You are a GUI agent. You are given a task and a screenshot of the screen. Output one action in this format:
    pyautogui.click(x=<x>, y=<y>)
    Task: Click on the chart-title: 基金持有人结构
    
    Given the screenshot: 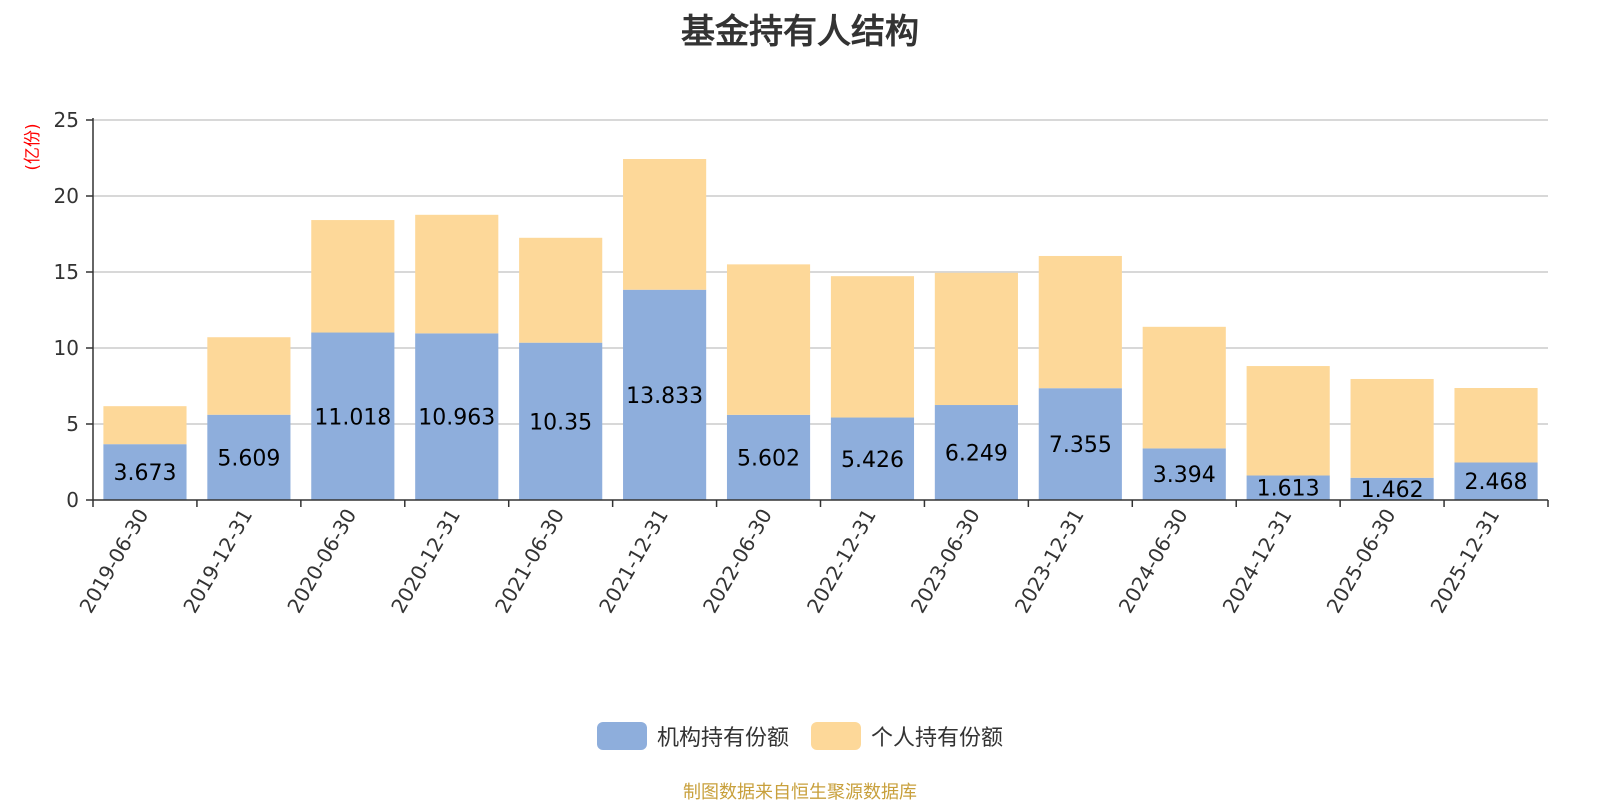 What is the action you would take?
    pyautogui.click(x=800, y=32)
    